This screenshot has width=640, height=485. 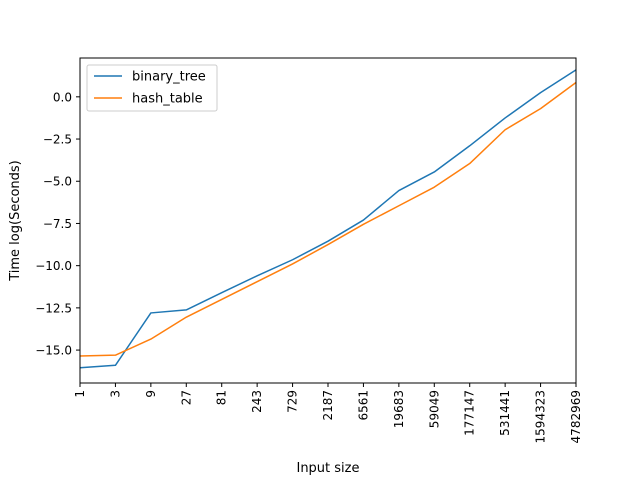 What do you see at coordinates (53, 266) in the screenshot?
I see `y-tick-label: −10.0` at bounding box center [53, 266].